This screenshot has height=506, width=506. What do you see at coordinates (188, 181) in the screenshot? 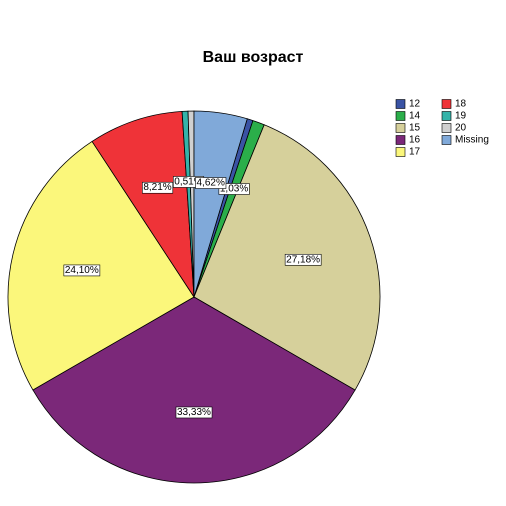
I see `value-label: 0,51%` at bounding box center [188, 181].